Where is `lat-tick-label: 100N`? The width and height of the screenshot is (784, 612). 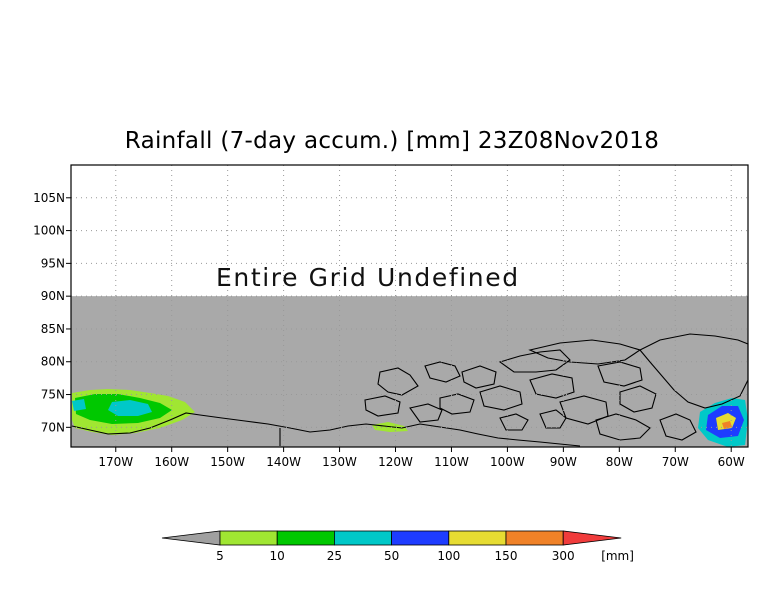
lat-tick-label: 100N is located at coordinates (49, 231).